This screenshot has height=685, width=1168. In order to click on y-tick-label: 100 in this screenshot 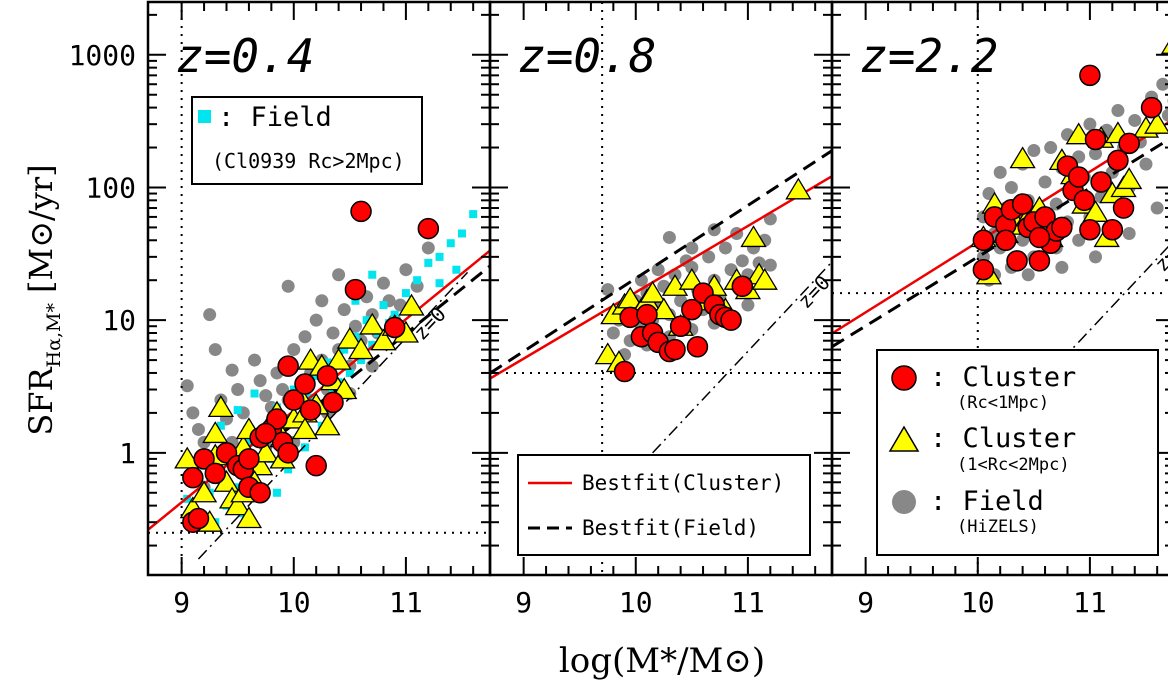, I will do `click(110, 187)`.